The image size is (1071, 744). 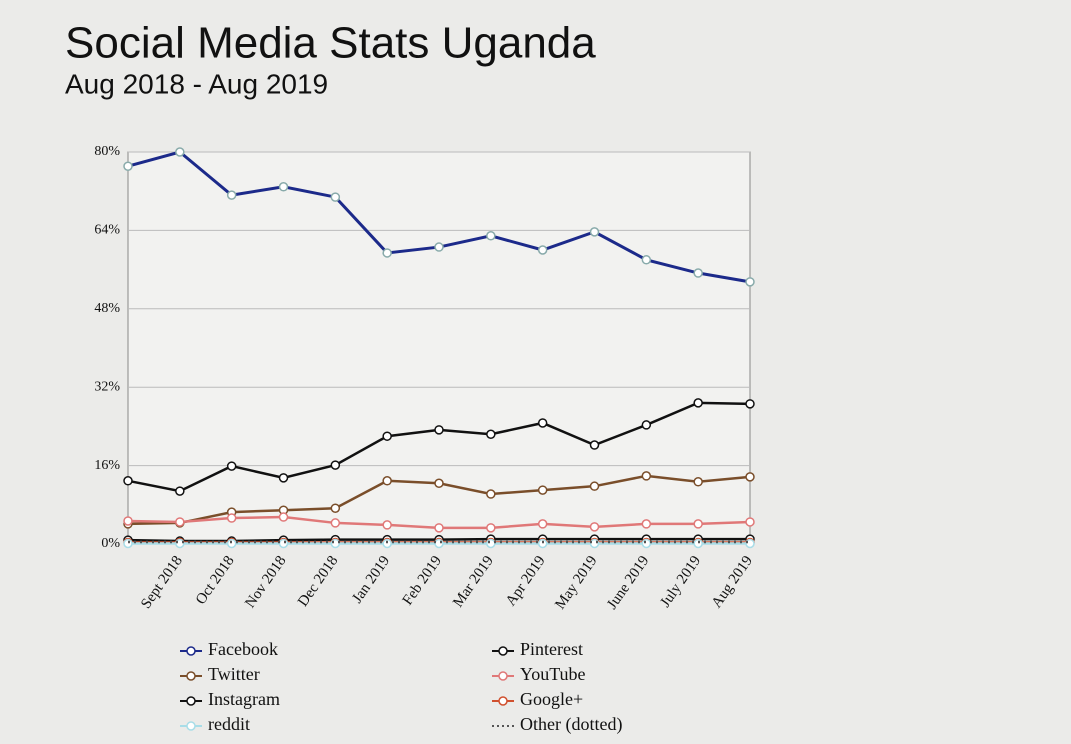 I want to click on y-tick-label: 48%, so click(x=107, y=308).